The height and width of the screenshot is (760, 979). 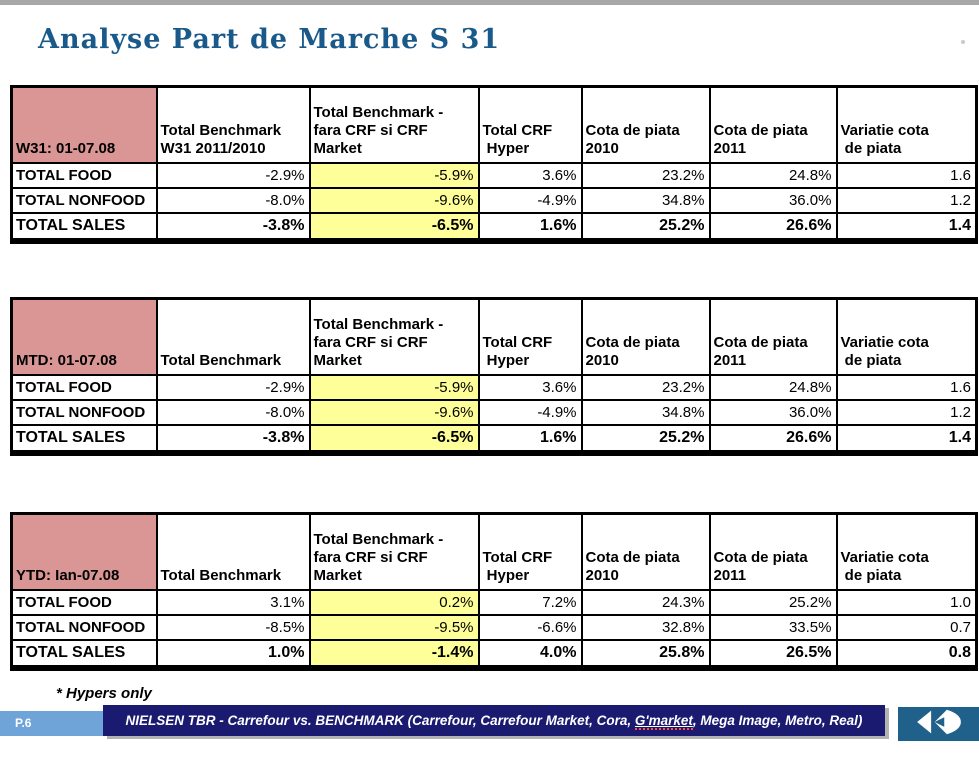 What do you see at coordinates (773, 412) in the screenshot?
I see `data-cell: 36.0%` at bounding box center [773, 412].